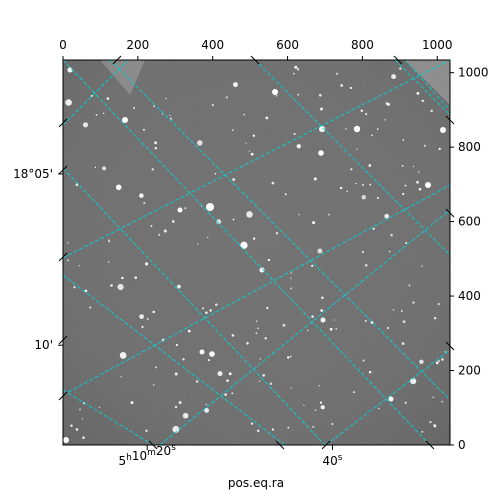 The height and width of the screenshot is (500, 500). What do you see at coordinates (287, 45) in the screenshot?
I see `x-tick-label-top: 600` at bounding box center [287, 45].